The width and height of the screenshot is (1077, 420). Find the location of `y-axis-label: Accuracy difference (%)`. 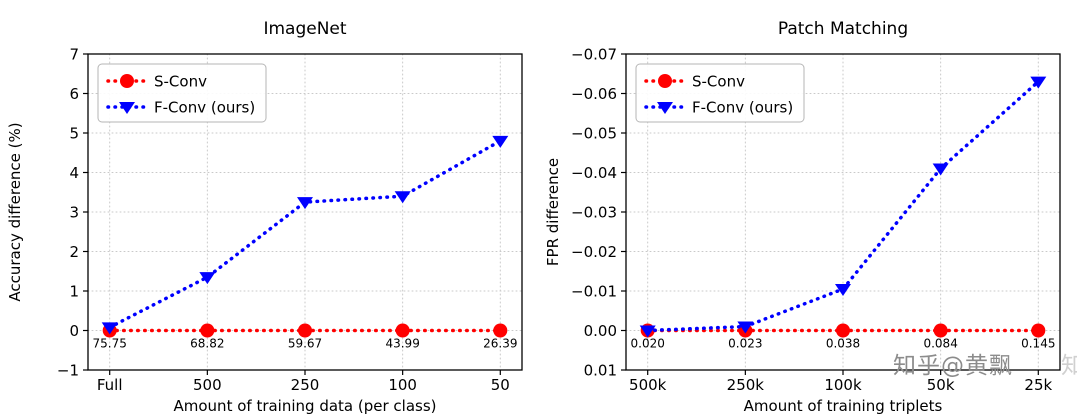

y-axis-label: Accuracy difference (%) is located at coordinates (15, 211).